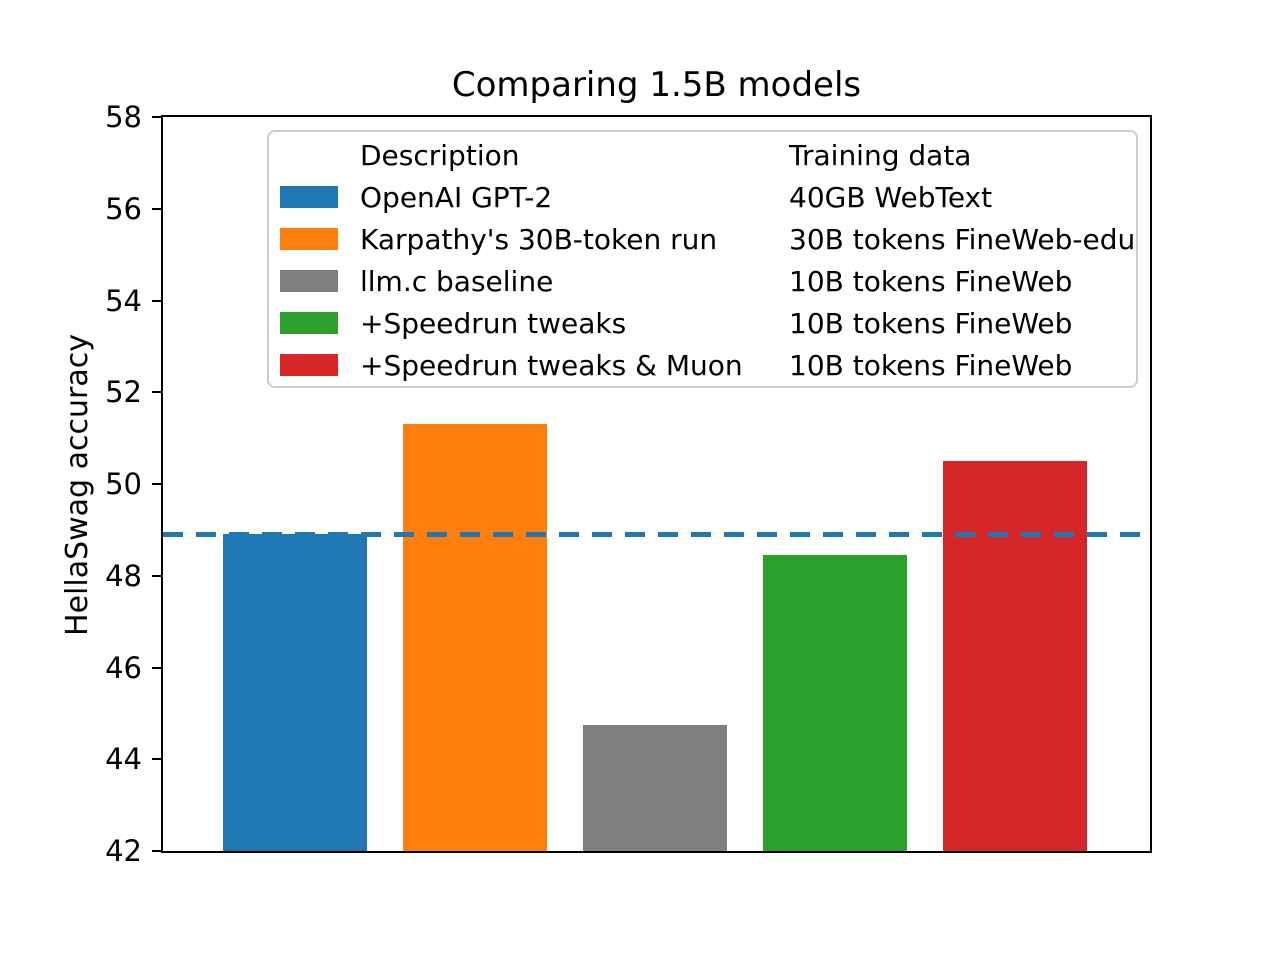  I want to click on legend-training-data: 40GB WebText, so click(891, 197).